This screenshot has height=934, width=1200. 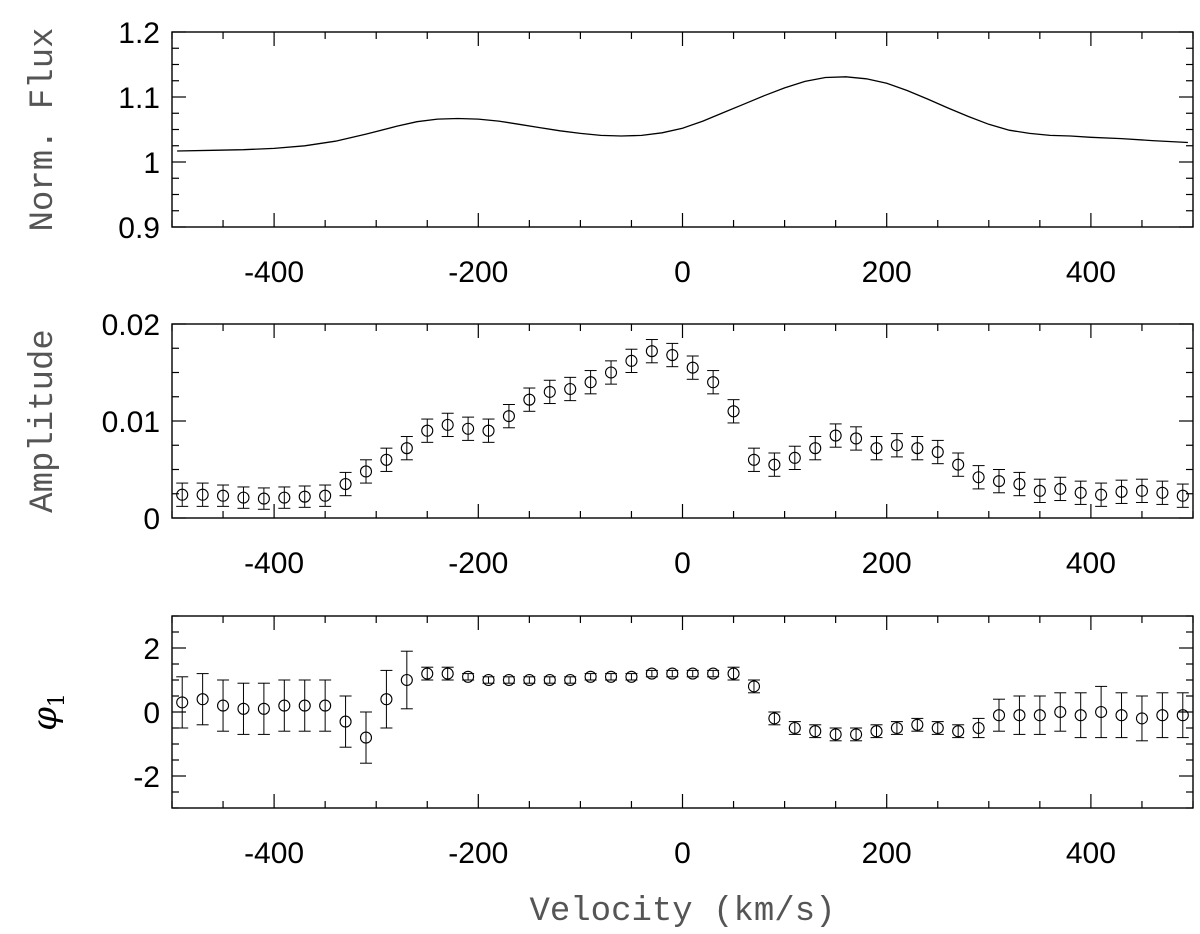 I want to click on y-axis-label: φ1, so click(x=47, y=712).